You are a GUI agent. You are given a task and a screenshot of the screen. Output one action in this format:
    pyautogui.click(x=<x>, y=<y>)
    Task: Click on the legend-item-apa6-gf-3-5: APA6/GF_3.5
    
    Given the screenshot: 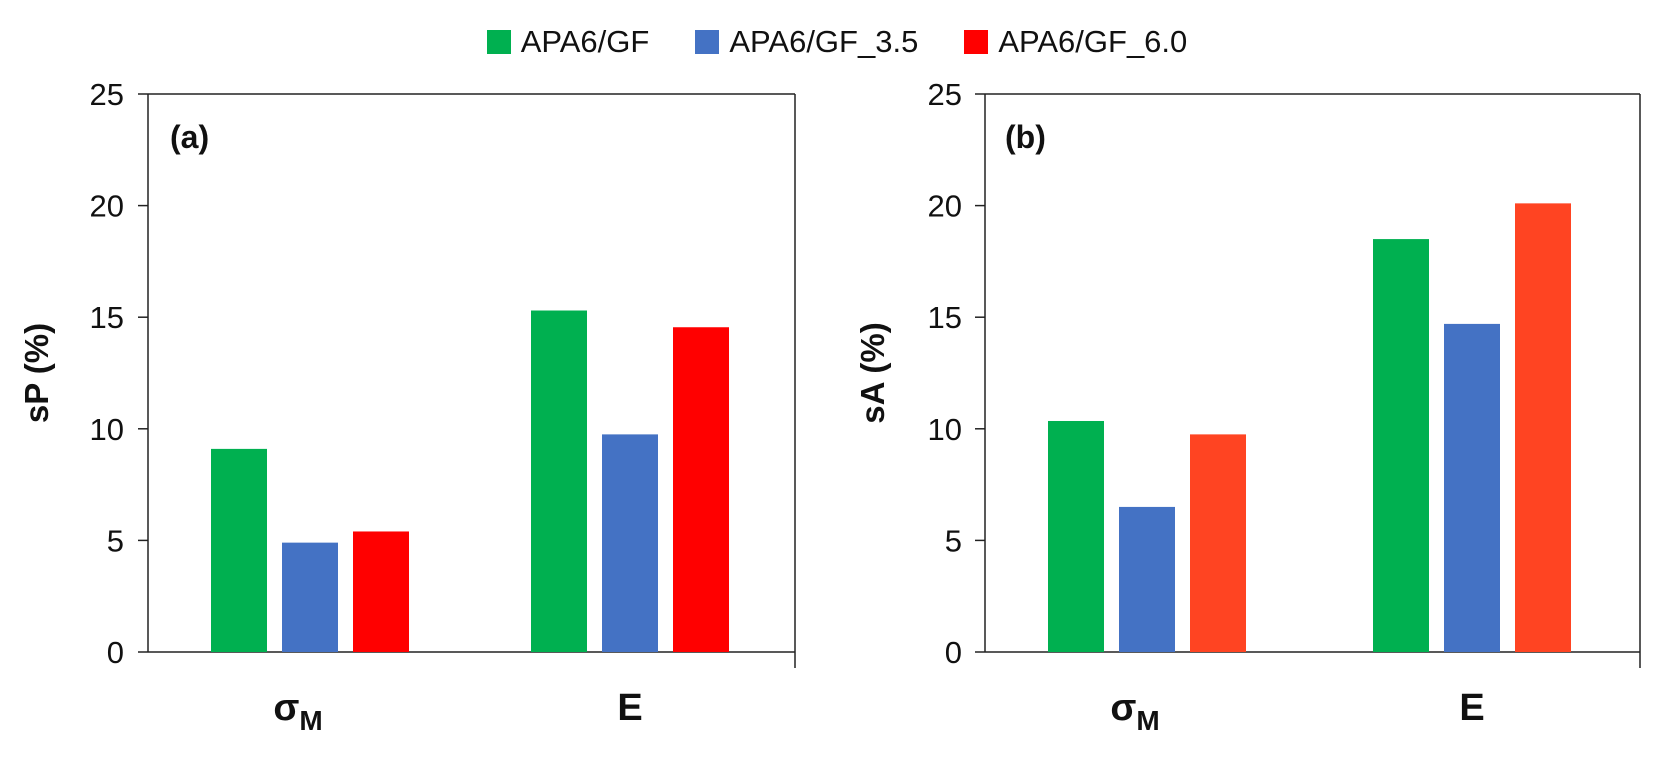 What is the action you would take?
    pyautogui.click(x=806, y=42)
    